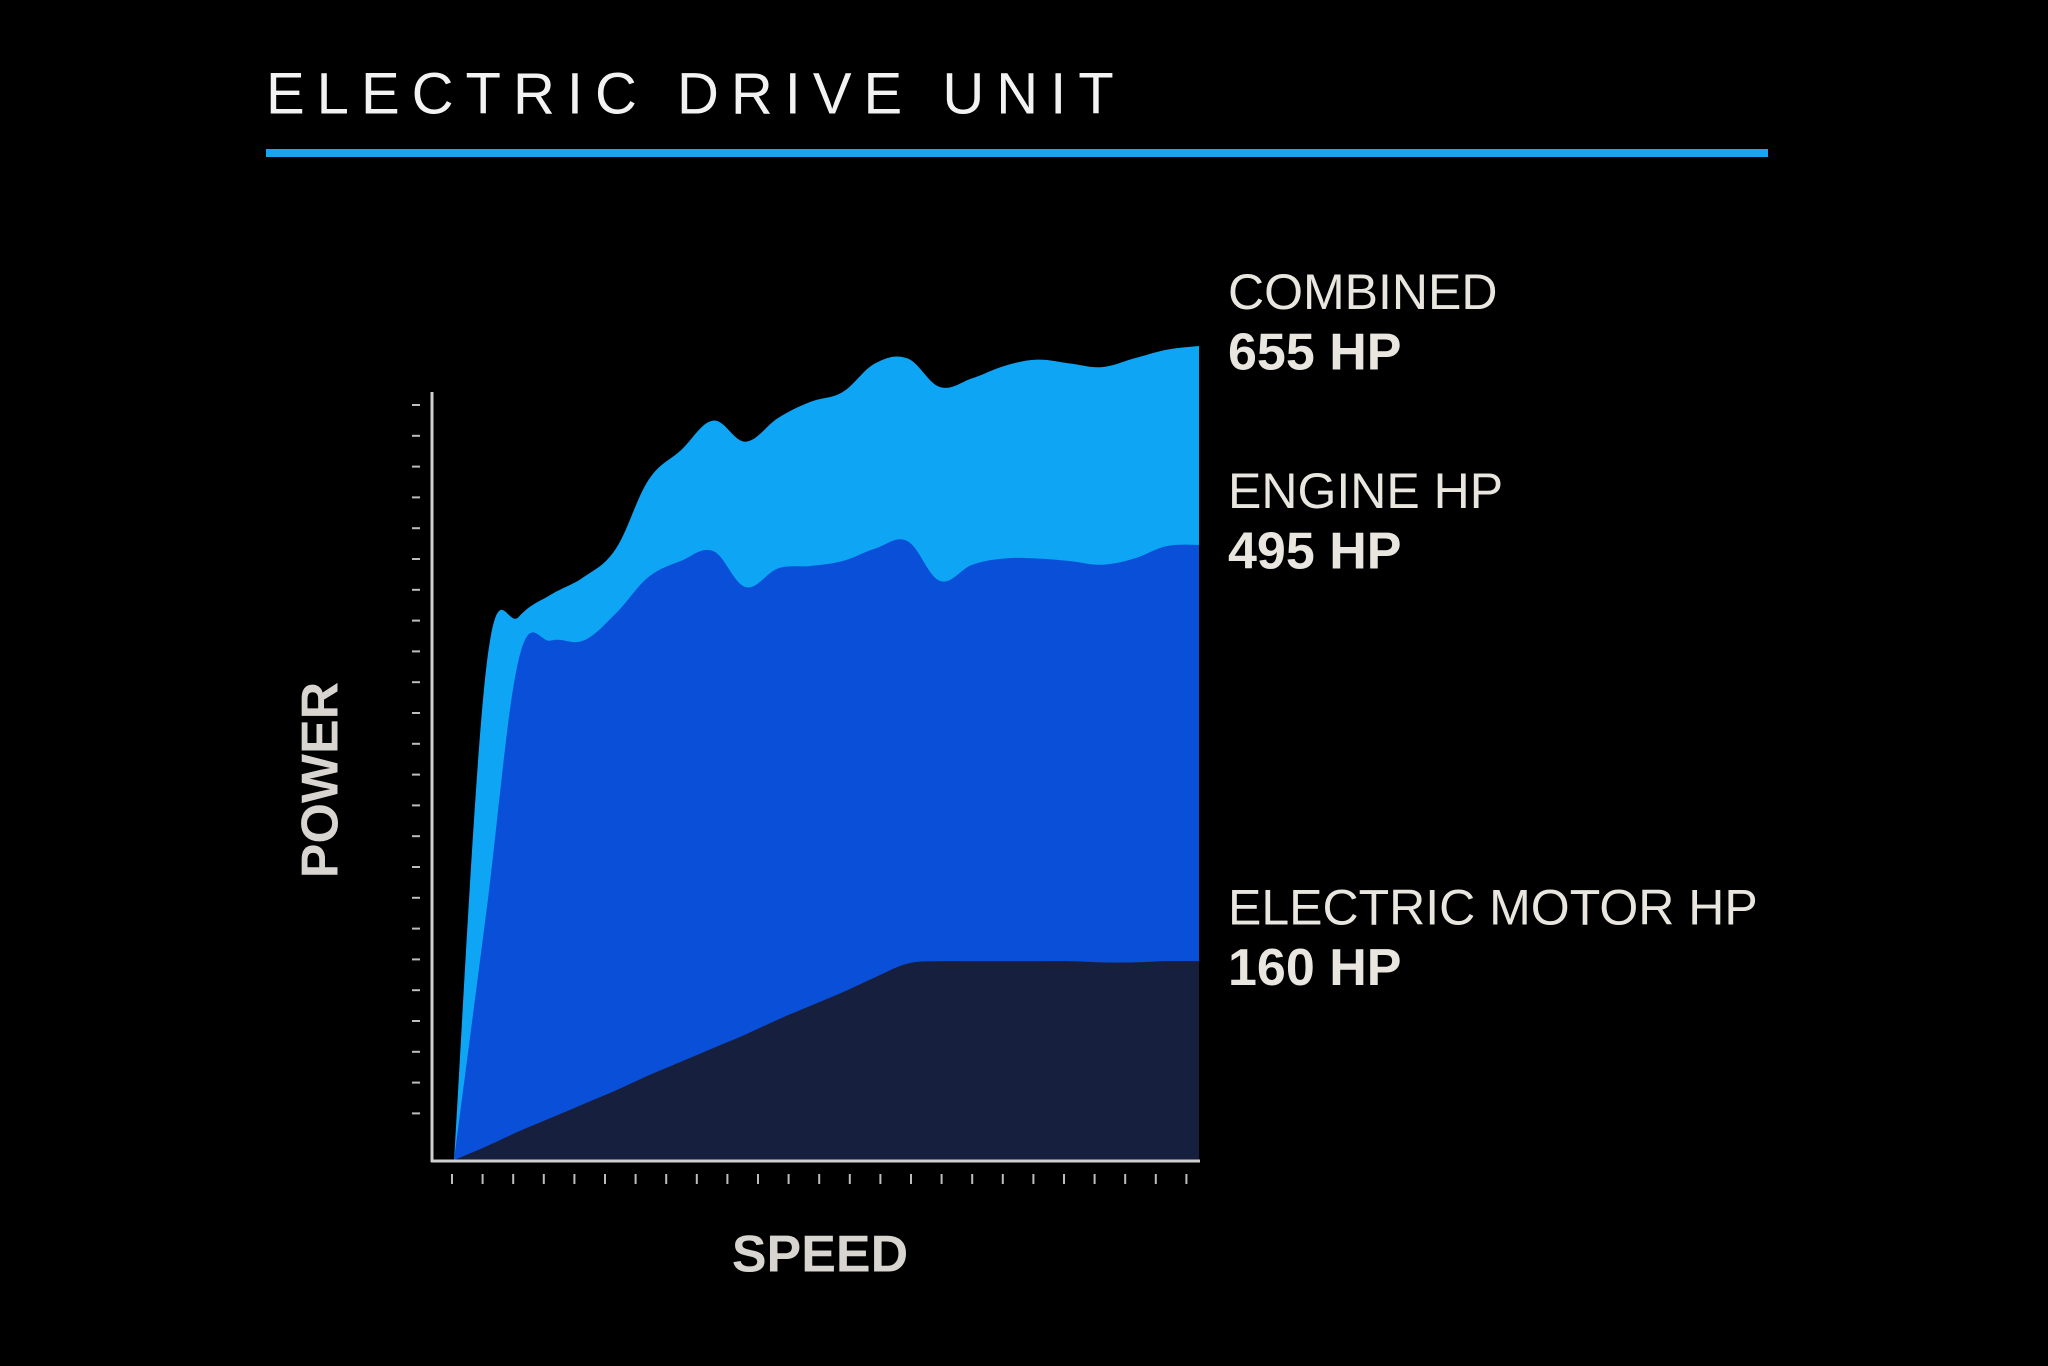 Image resolution: width=2048 pixels, height=1366 pixels. I want to click on series-name: COMBINED, so click(1362, 292).